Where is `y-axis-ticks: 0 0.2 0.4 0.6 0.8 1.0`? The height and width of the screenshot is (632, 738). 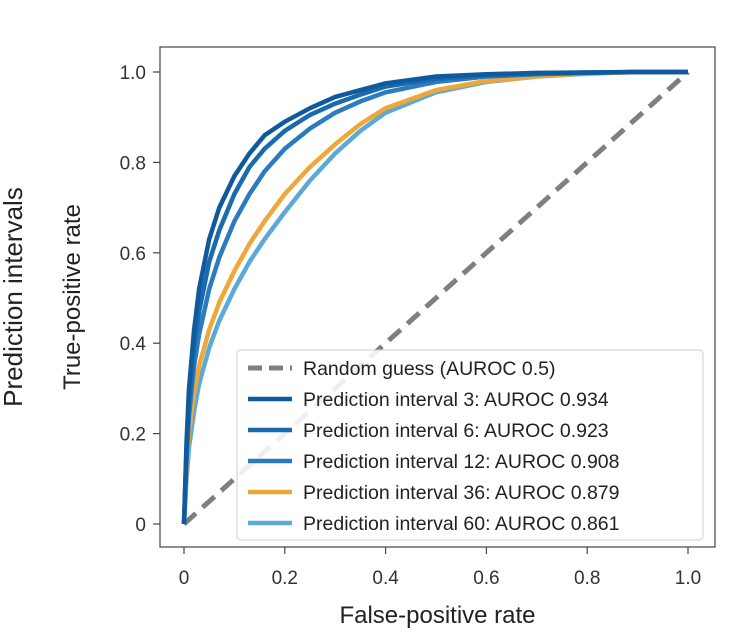
y-axis-ticks: 0 0.2 0.4 0.6 0.8 1.0 is located at coordinates (140, 299).